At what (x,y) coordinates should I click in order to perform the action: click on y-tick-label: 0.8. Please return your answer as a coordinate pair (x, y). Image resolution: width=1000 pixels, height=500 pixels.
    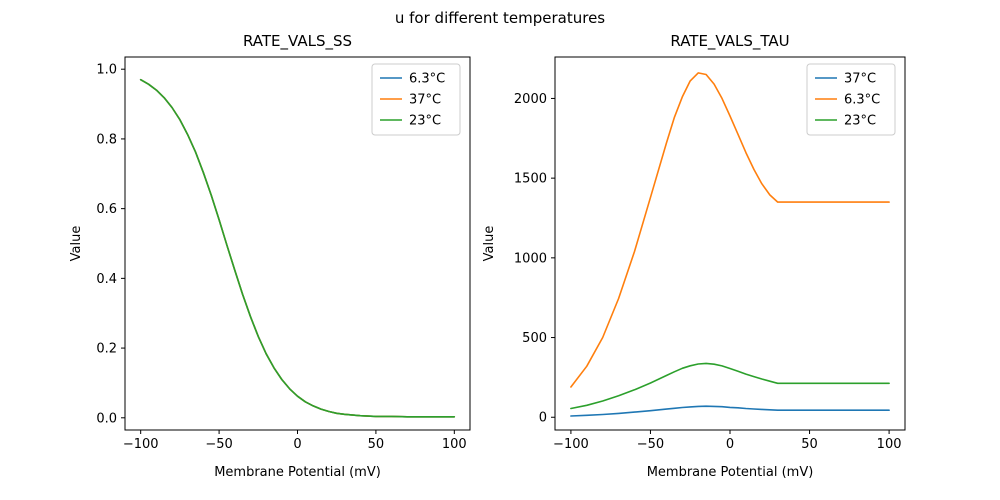
    Looking at the image, I should click on (106, 139).